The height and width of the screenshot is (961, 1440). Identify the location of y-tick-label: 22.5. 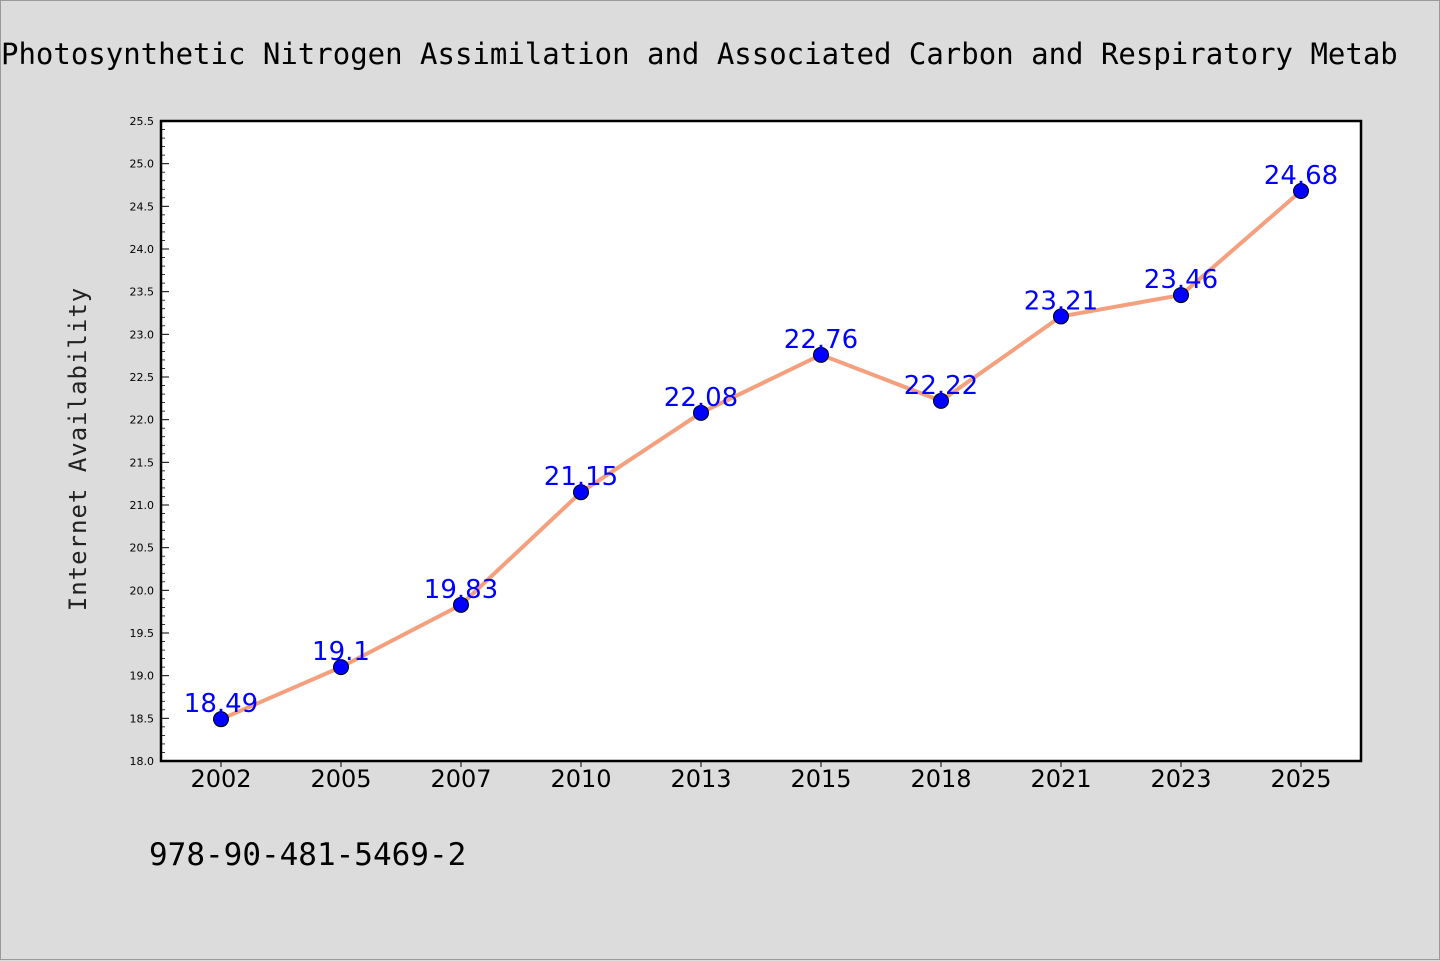
(142, 377).